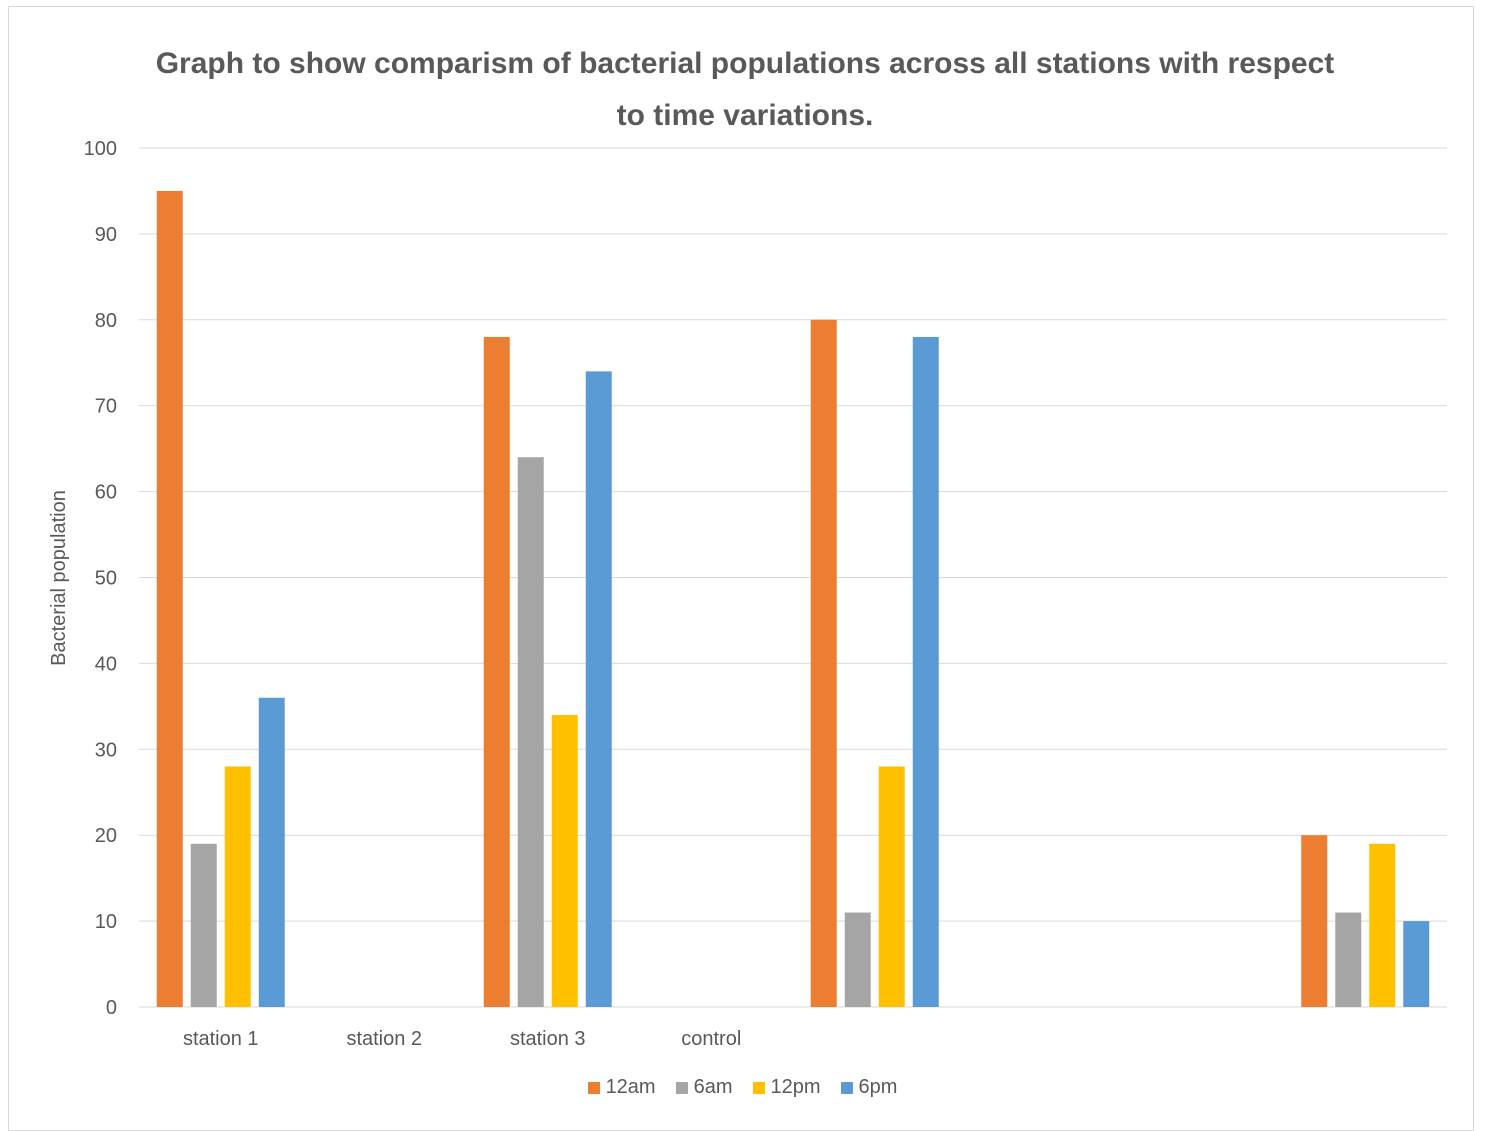 This screenshot has height=1131, width=1485. Describe the element at coordinates (106, 750) in the screenshot. I see `y-tick-label: 30` at that location.